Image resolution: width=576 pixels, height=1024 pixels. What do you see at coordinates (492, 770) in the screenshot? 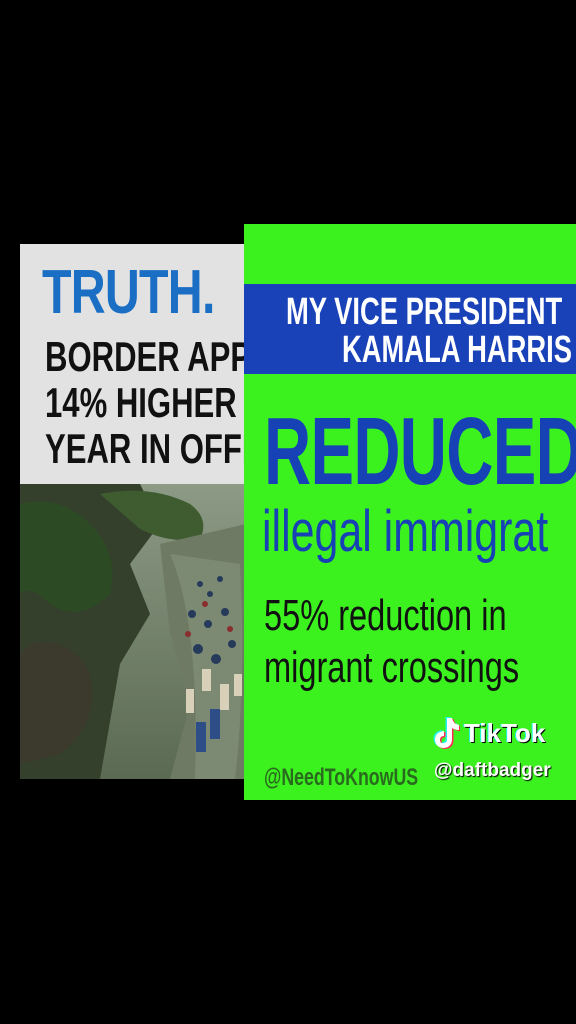
I see `tiktok-username: @daftbadger` at bounding box center [492, 770].